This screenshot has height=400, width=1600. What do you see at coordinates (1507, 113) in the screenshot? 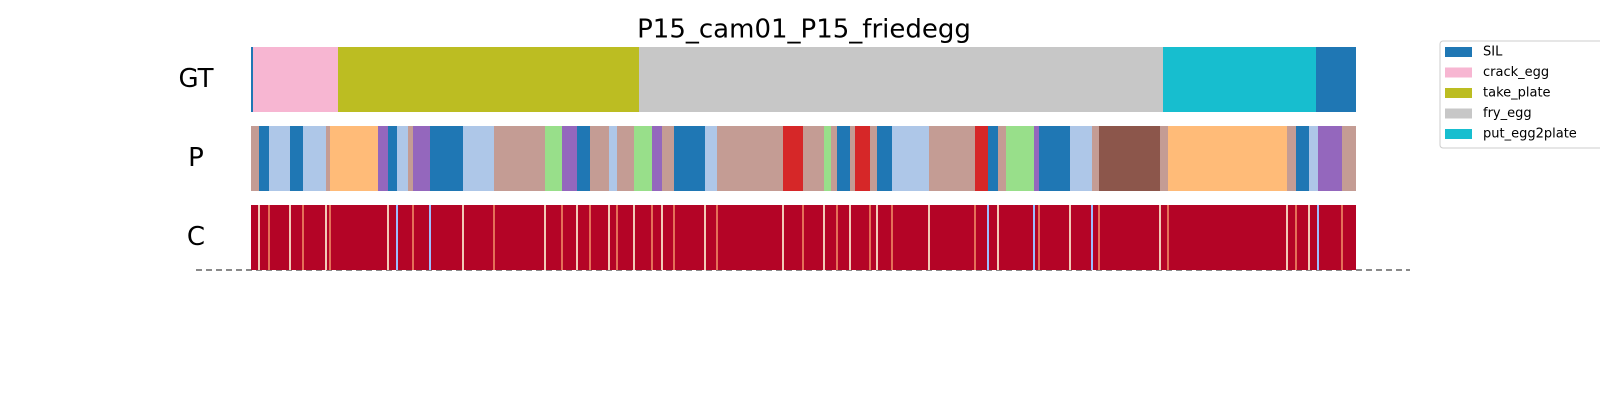
I see `legend-label: fry_egg` at bounding box center [1507, 113].